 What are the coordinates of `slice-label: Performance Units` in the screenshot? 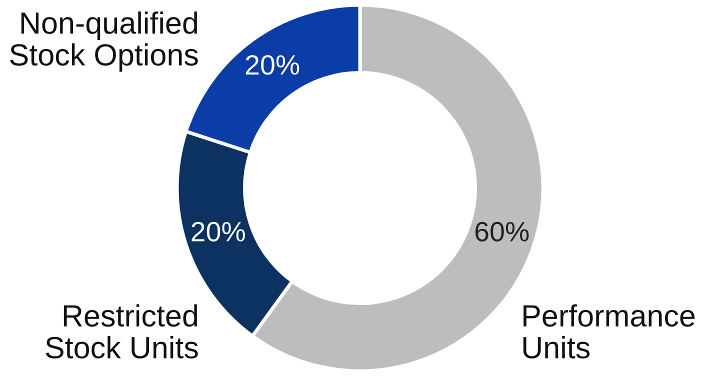 It's located at (609, 331).